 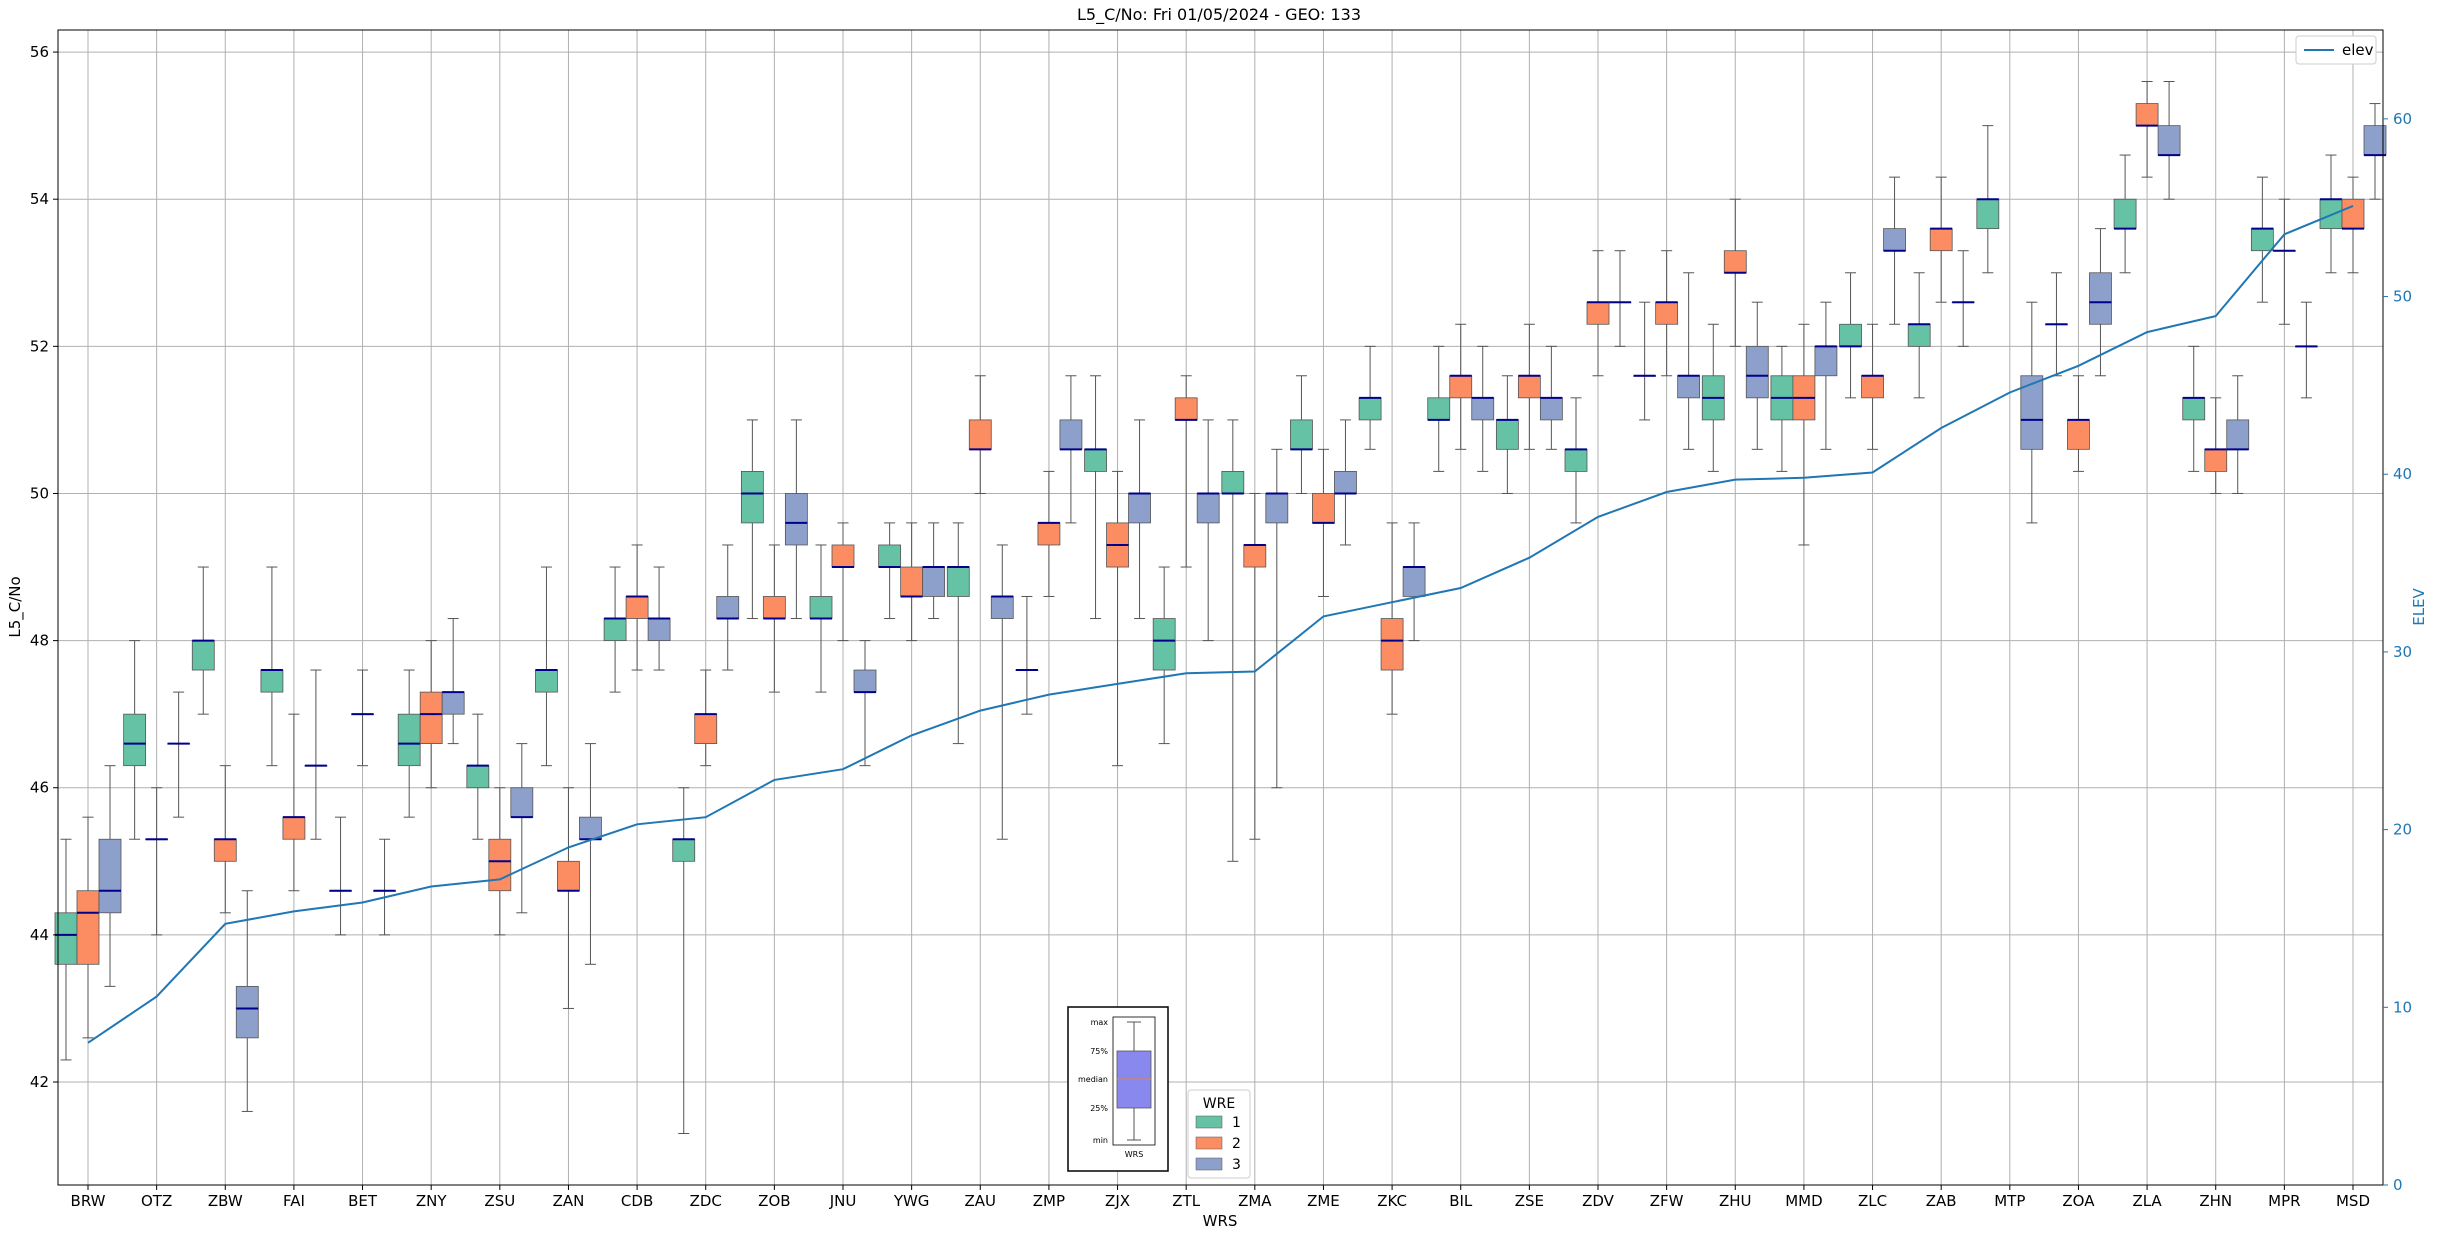 I want to click on box-ZME-wre1, so click(x=1301, y=434).